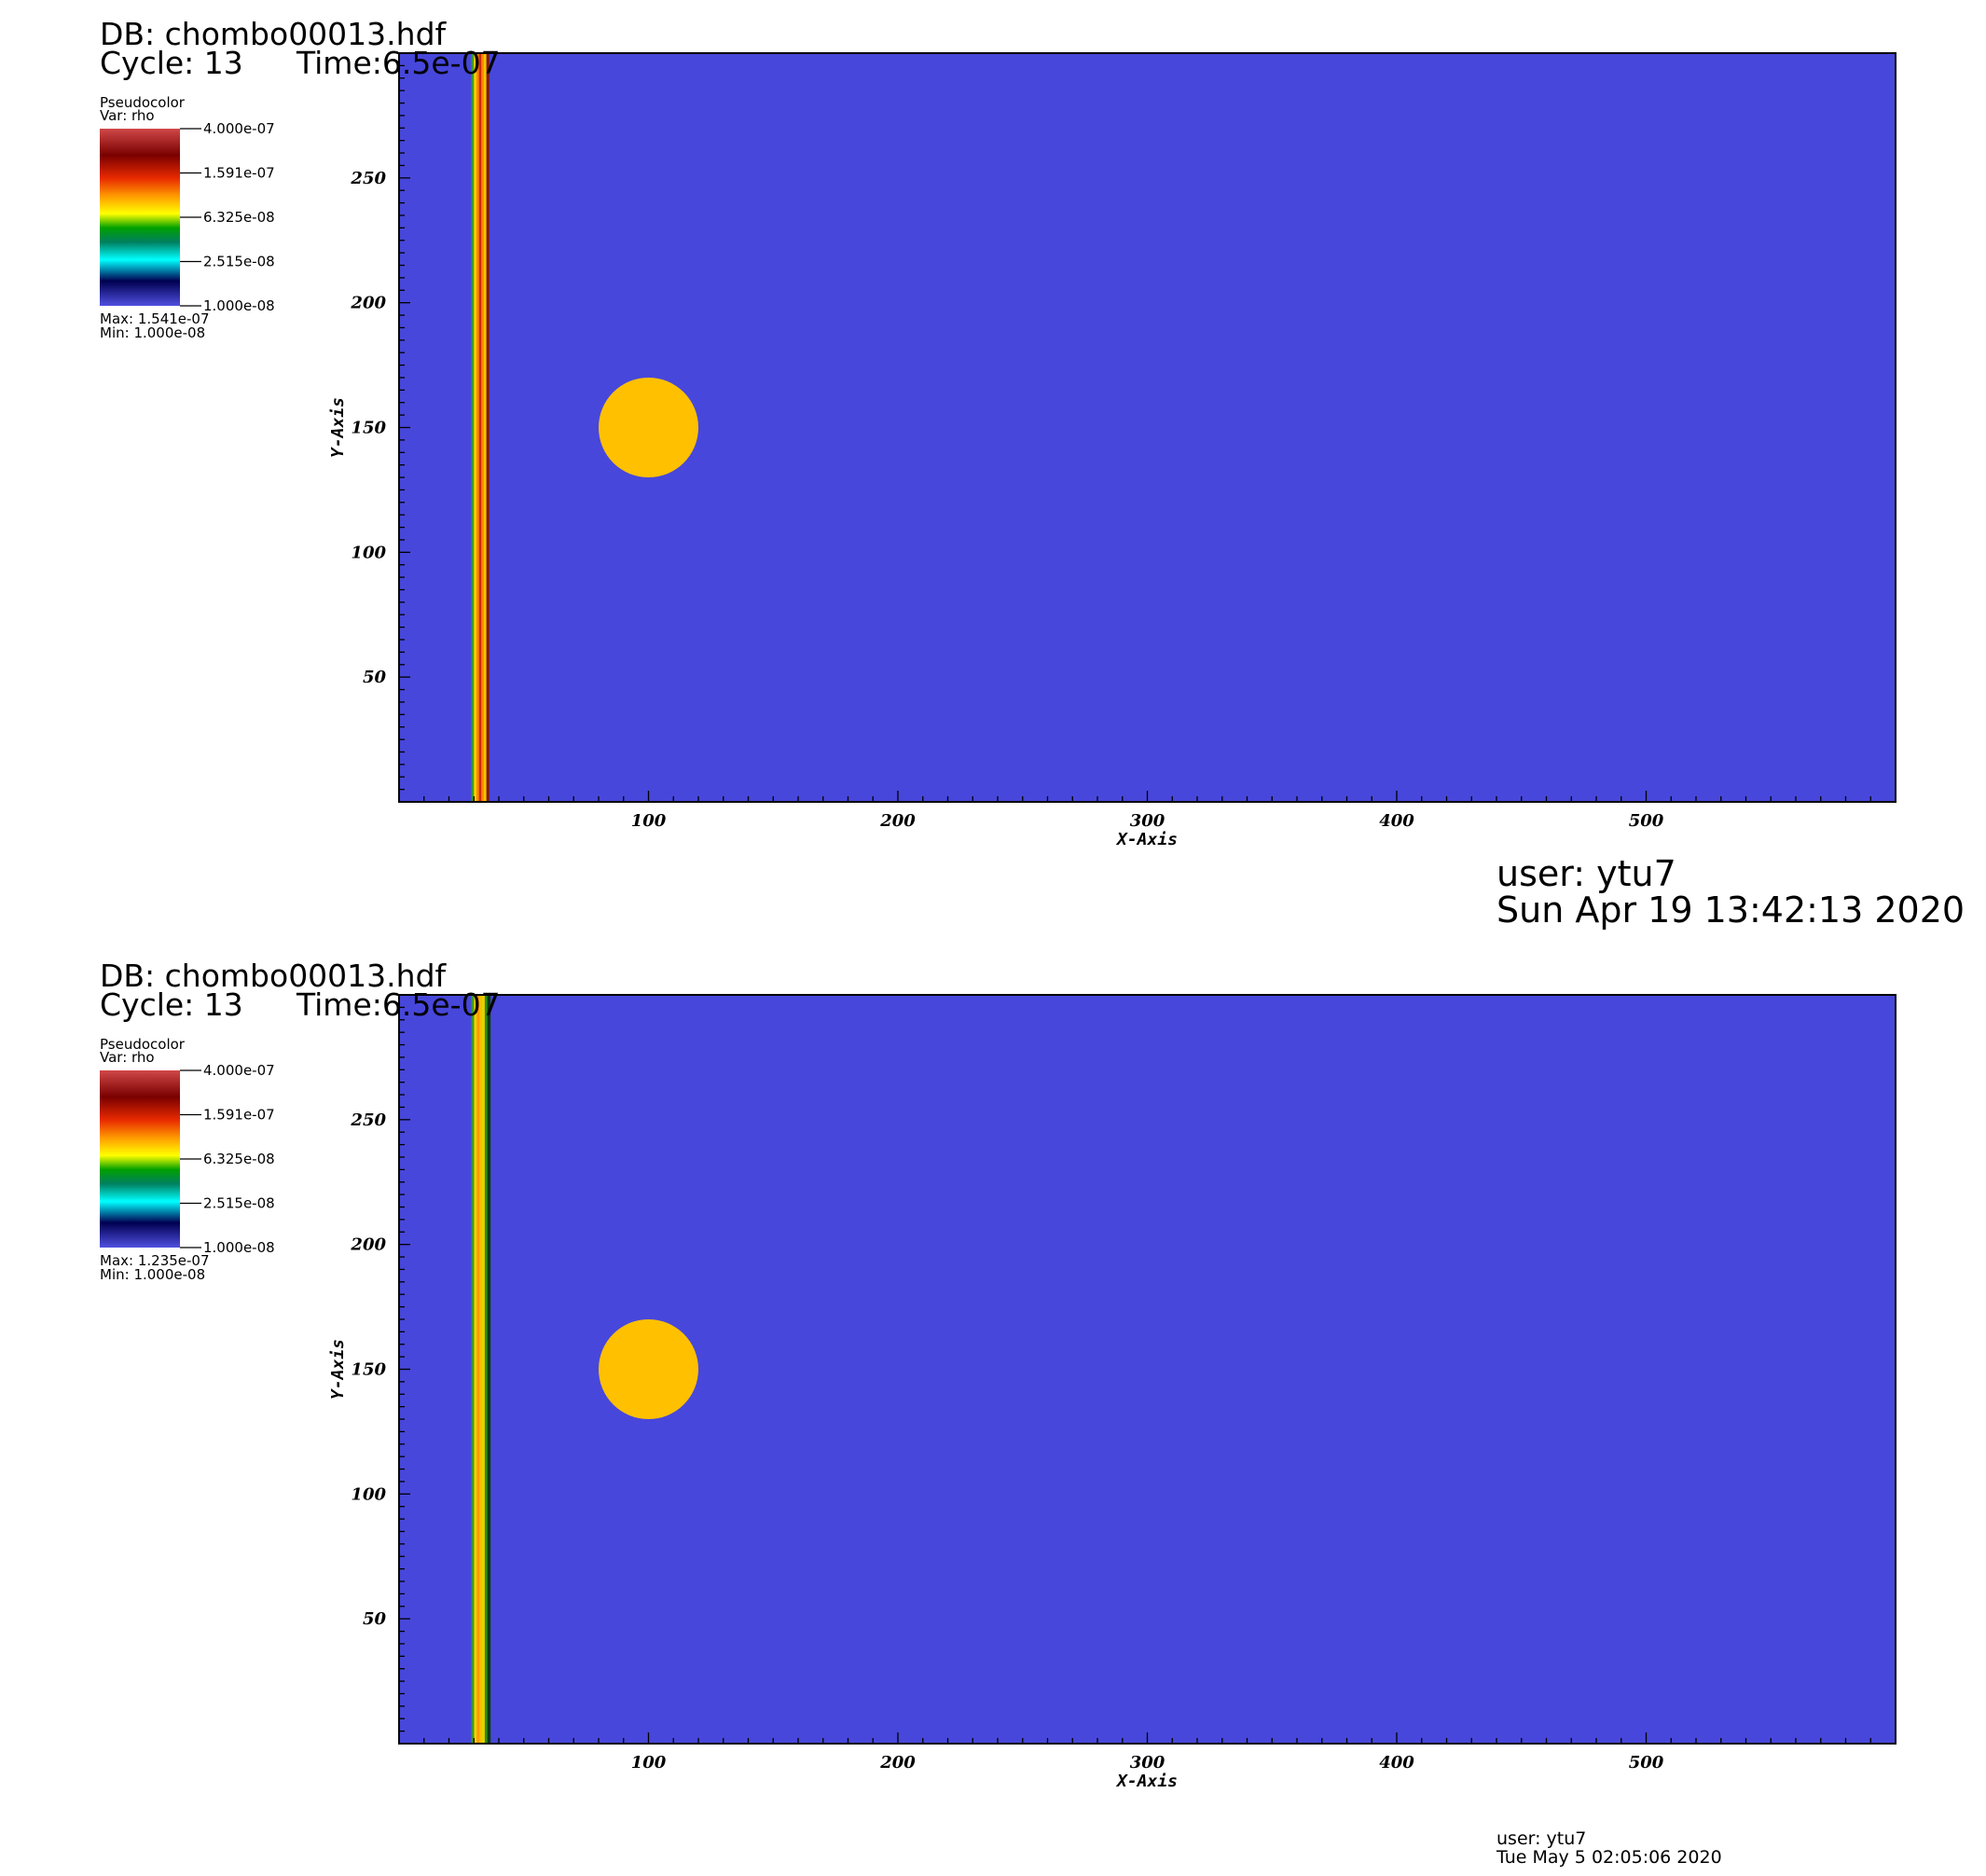 The image size is (1986, 1876). Describe the element at coordinates (155, 319) in the screenshot. I see `legend-max: Max: 1.541e-07` at that location.